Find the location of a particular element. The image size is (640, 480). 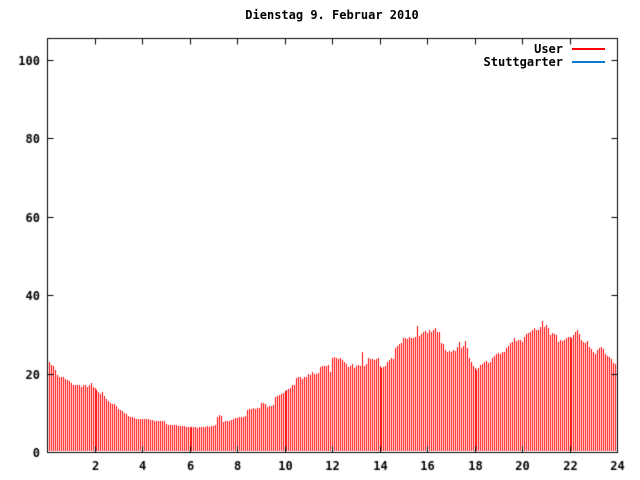

legend: User Stuttgarter is located at coordinates (544, 55).